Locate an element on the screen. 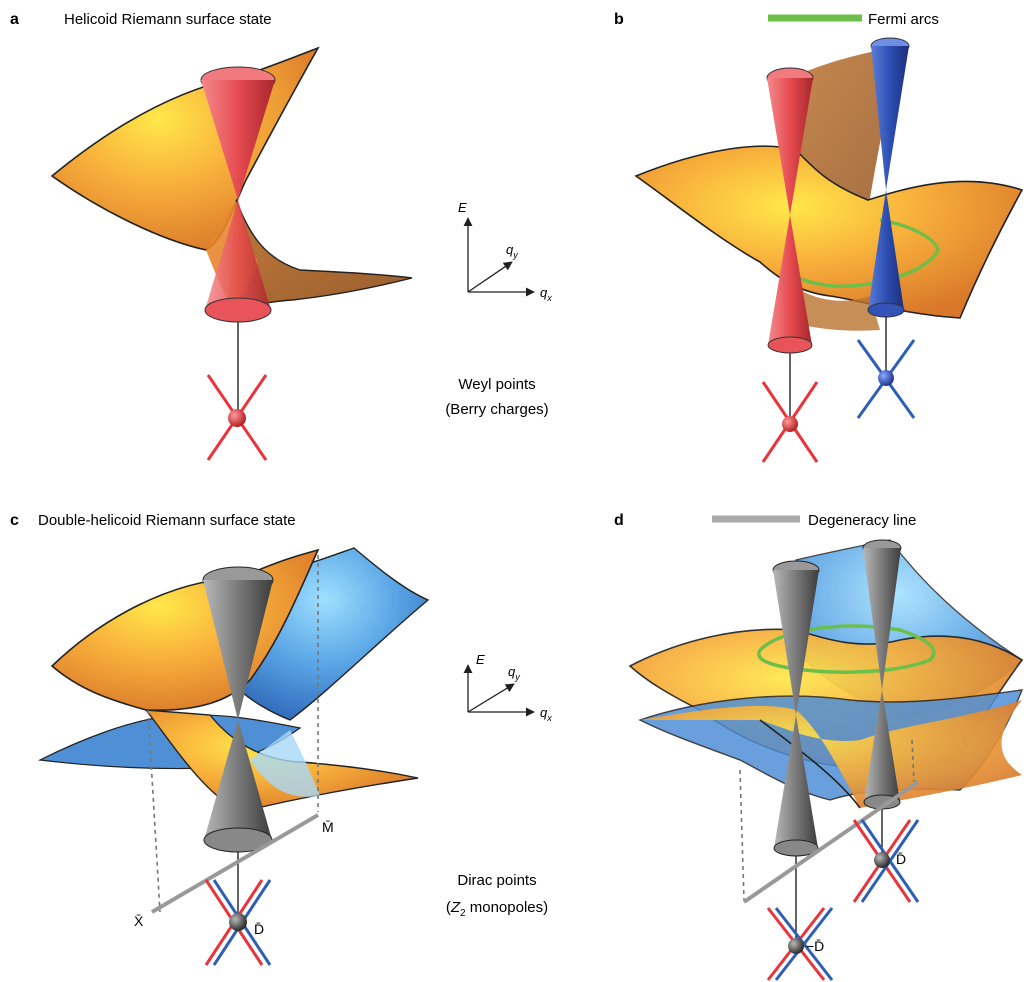 The image size is (1027, 982). dirac-caption-line1: Dirac points is located at coordinates (496, 880).